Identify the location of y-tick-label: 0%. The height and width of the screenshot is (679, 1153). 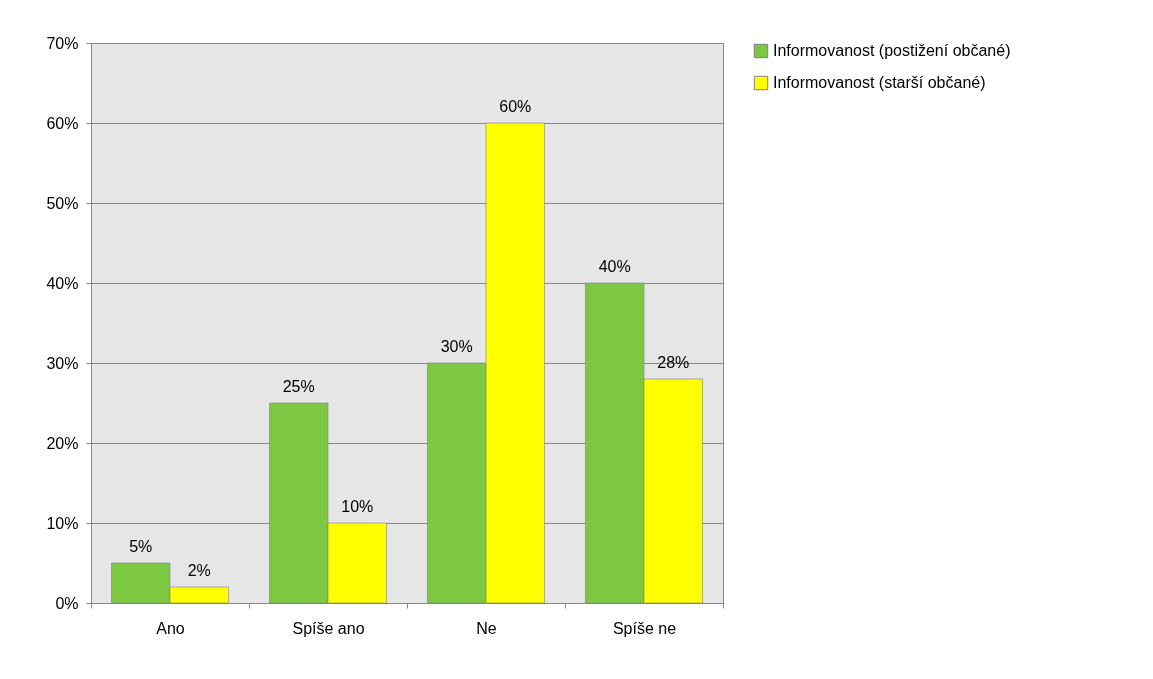
(67, 603).